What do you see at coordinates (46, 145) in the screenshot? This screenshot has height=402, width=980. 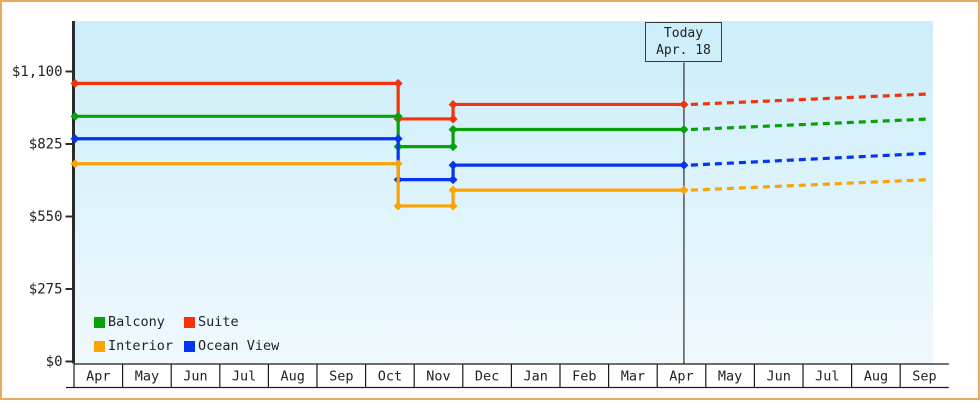 I see `y-axis-label: $825` at bounding box center [46, 145].